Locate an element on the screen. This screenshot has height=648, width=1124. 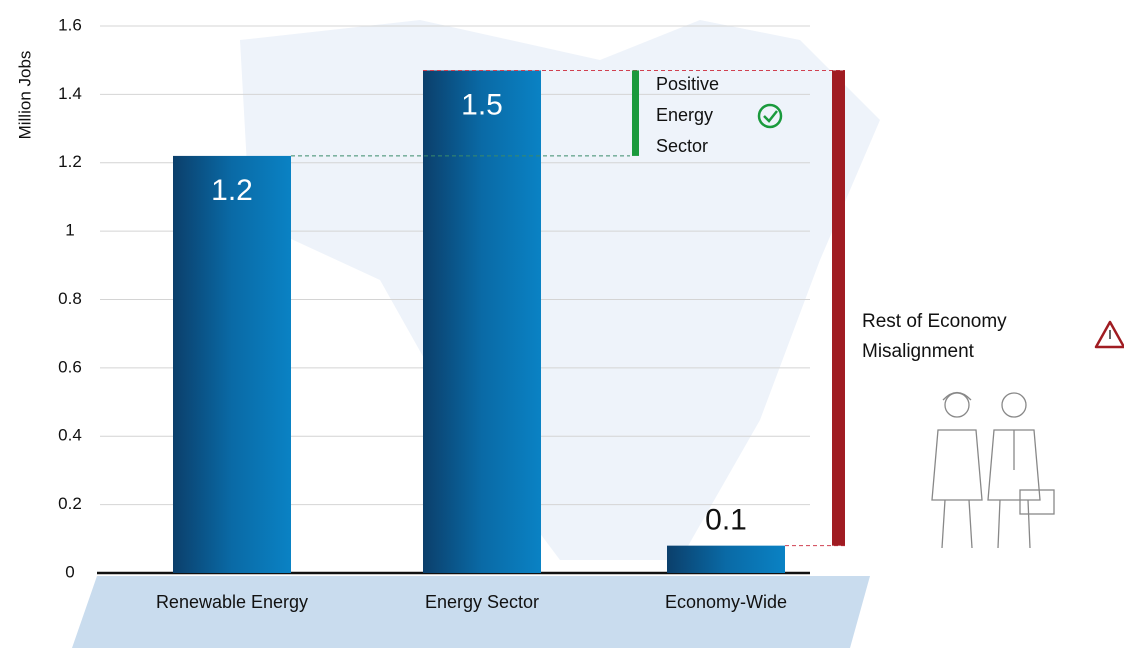
annotation: Positive is located at coordinates (687, 84).